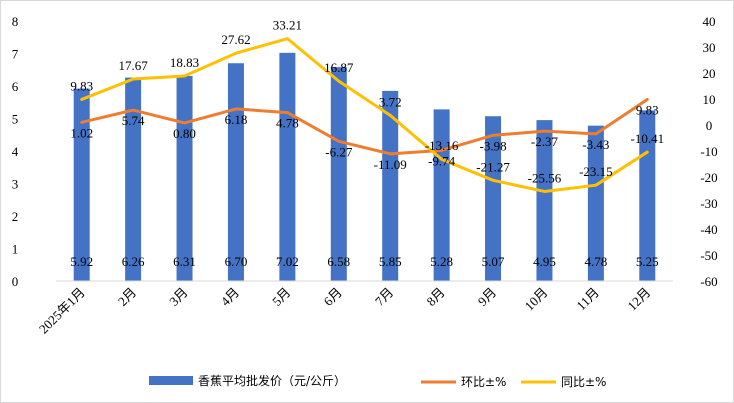  What do you see at coordinates (545, 177) in the screenshot?
I see `yoy-value-label: -25.56` at bounding box center [545, 177].